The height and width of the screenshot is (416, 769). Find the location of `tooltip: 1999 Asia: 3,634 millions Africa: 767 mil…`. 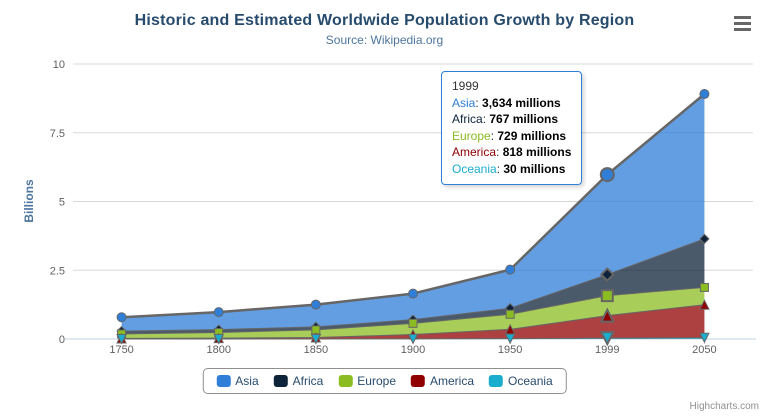

tooltip: 1999 Asia: 3,634 millions Africa: 767 mil… is located at coordinates (512, 128).